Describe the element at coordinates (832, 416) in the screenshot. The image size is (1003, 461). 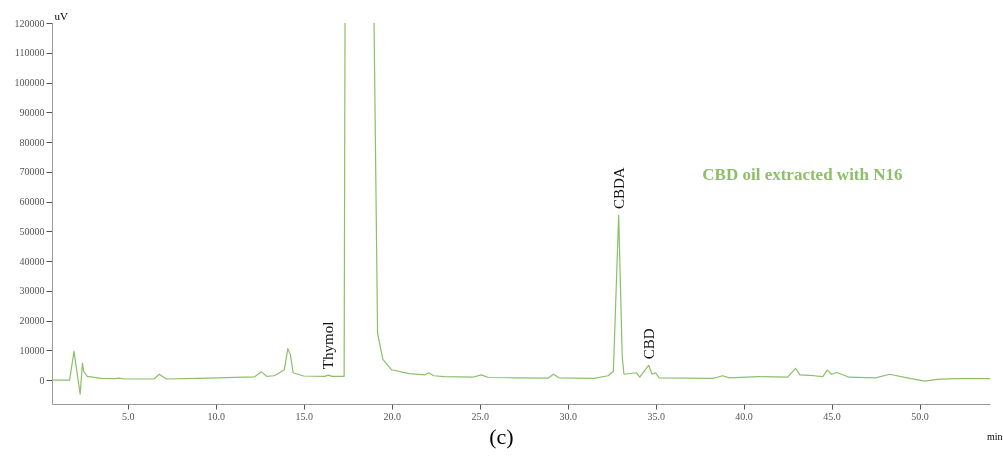
I see `x-tick-label: 45.0` at that location.